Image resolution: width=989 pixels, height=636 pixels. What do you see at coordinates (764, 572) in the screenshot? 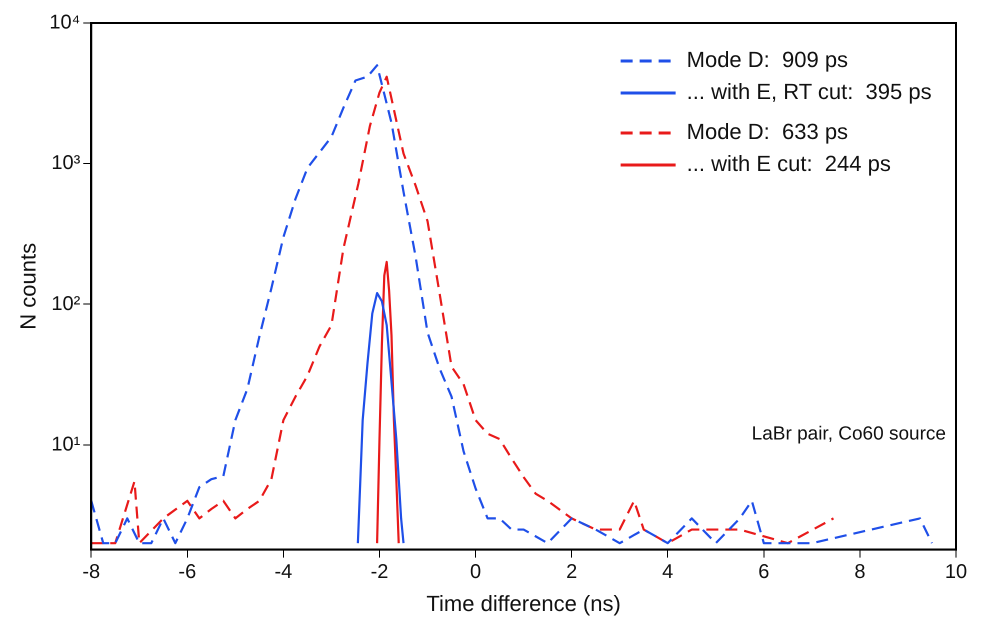
I see `x-tick-label: 6` at bounding box center [764, 572].